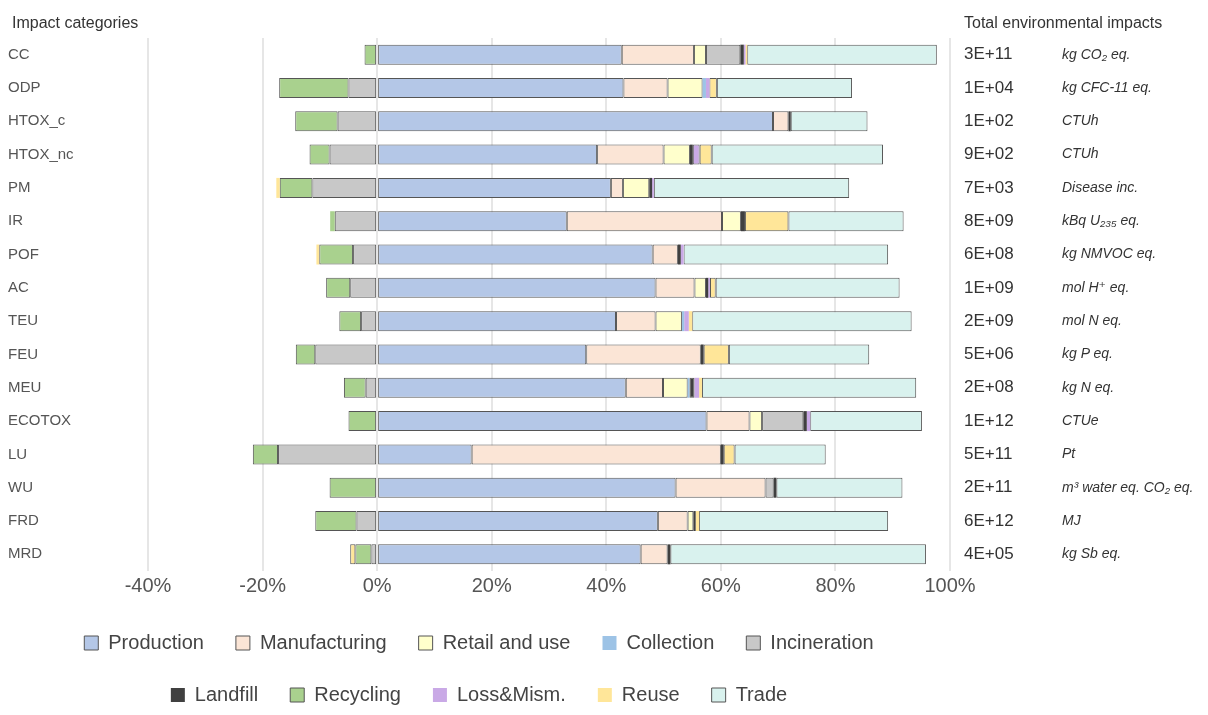  I want to click on legend-label: Production, so click(156, 641).